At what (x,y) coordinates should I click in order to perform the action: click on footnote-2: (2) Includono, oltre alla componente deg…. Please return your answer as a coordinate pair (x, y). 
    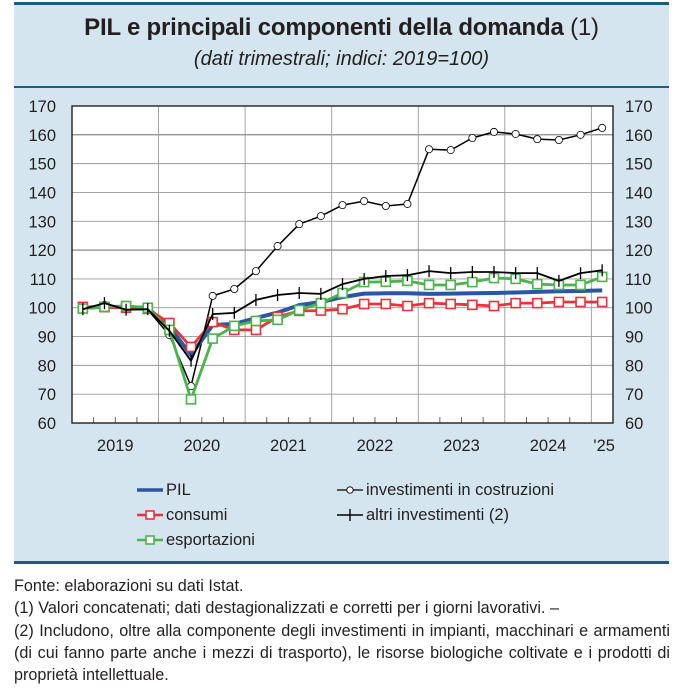
    Looking at the image, I should click on (342, 653).